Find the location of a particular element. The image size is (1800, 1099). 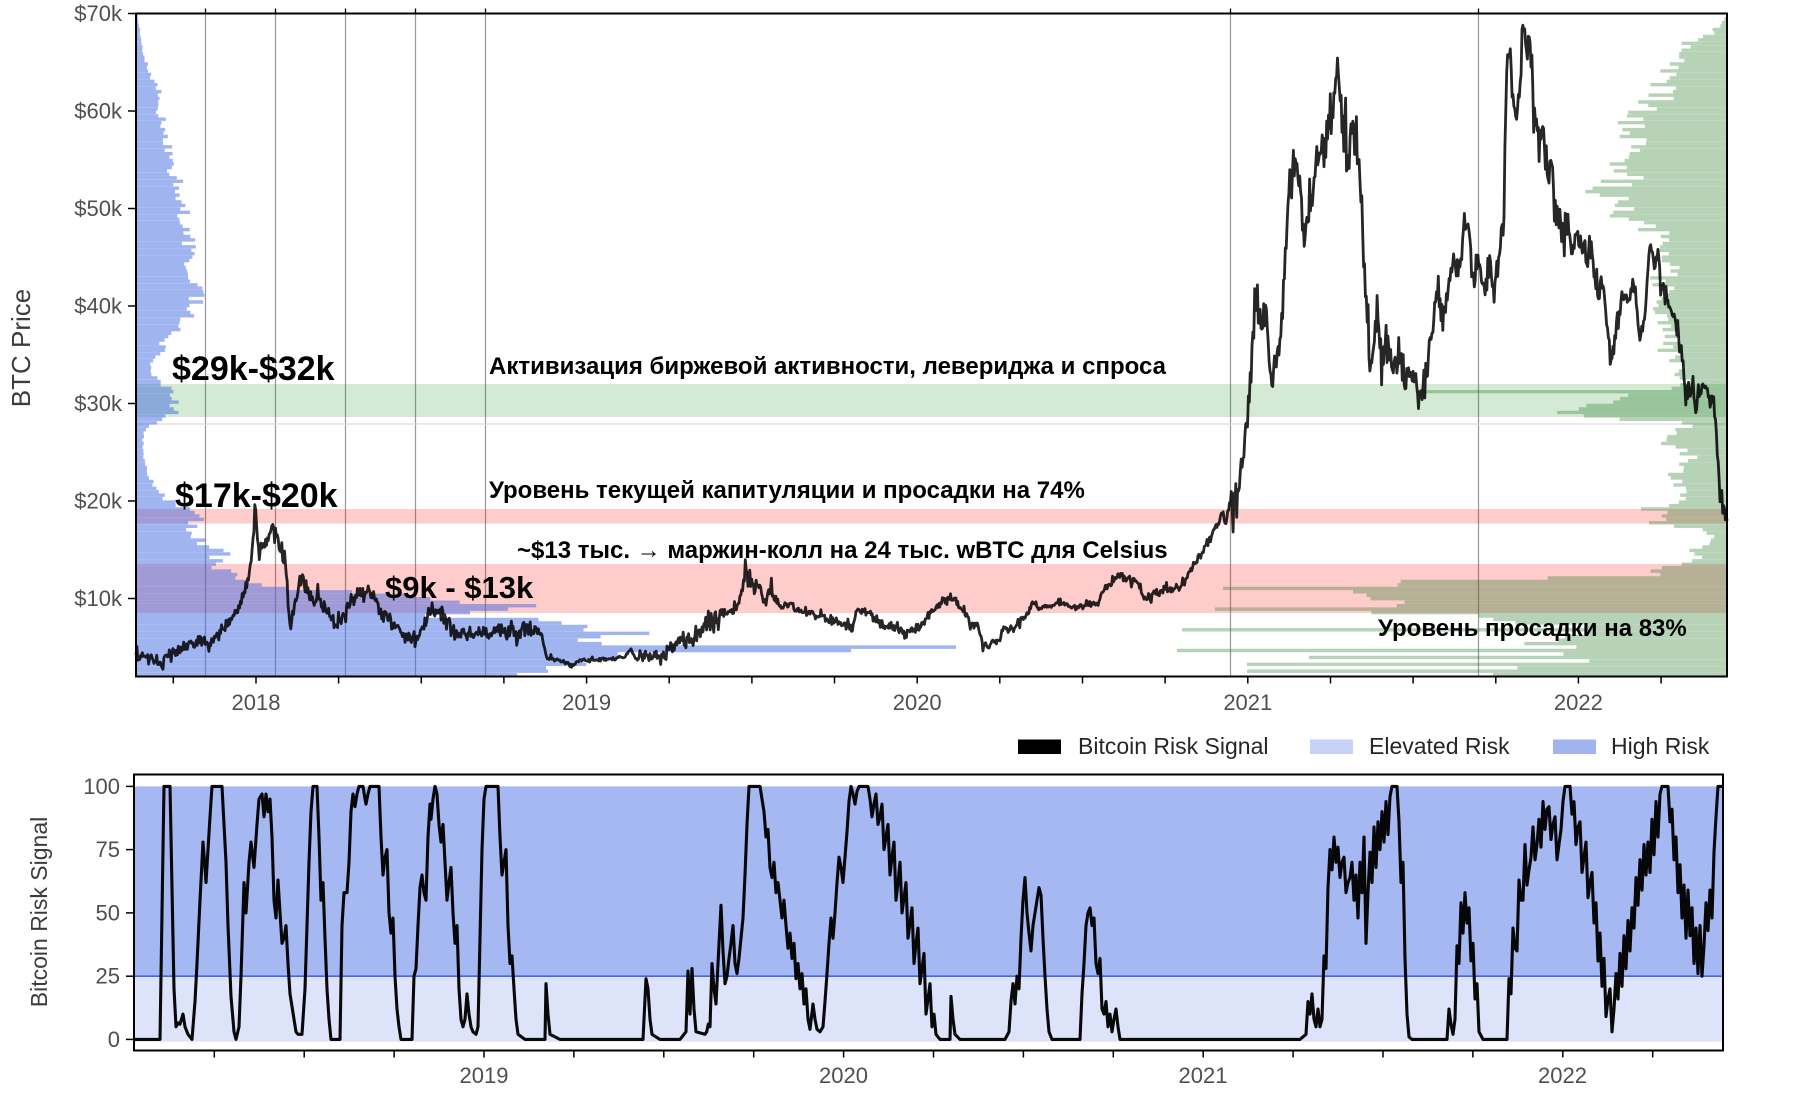

svg-text: 0 is located at coordinates (114, 1039).